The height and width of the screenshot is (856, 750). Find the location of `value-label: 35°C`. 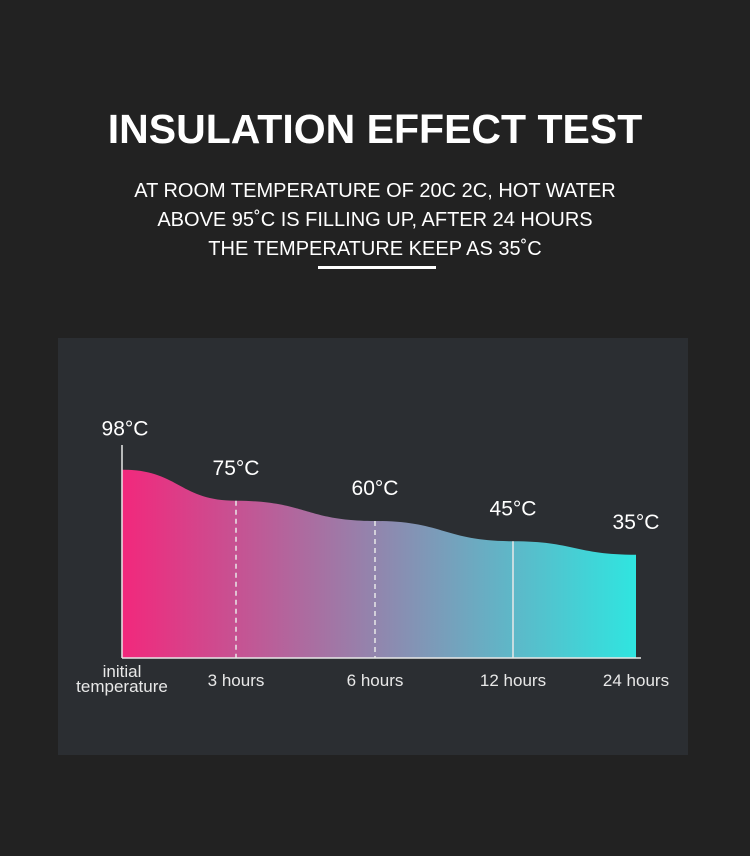

value-label: 35°C is located at coordinates (636, 522).